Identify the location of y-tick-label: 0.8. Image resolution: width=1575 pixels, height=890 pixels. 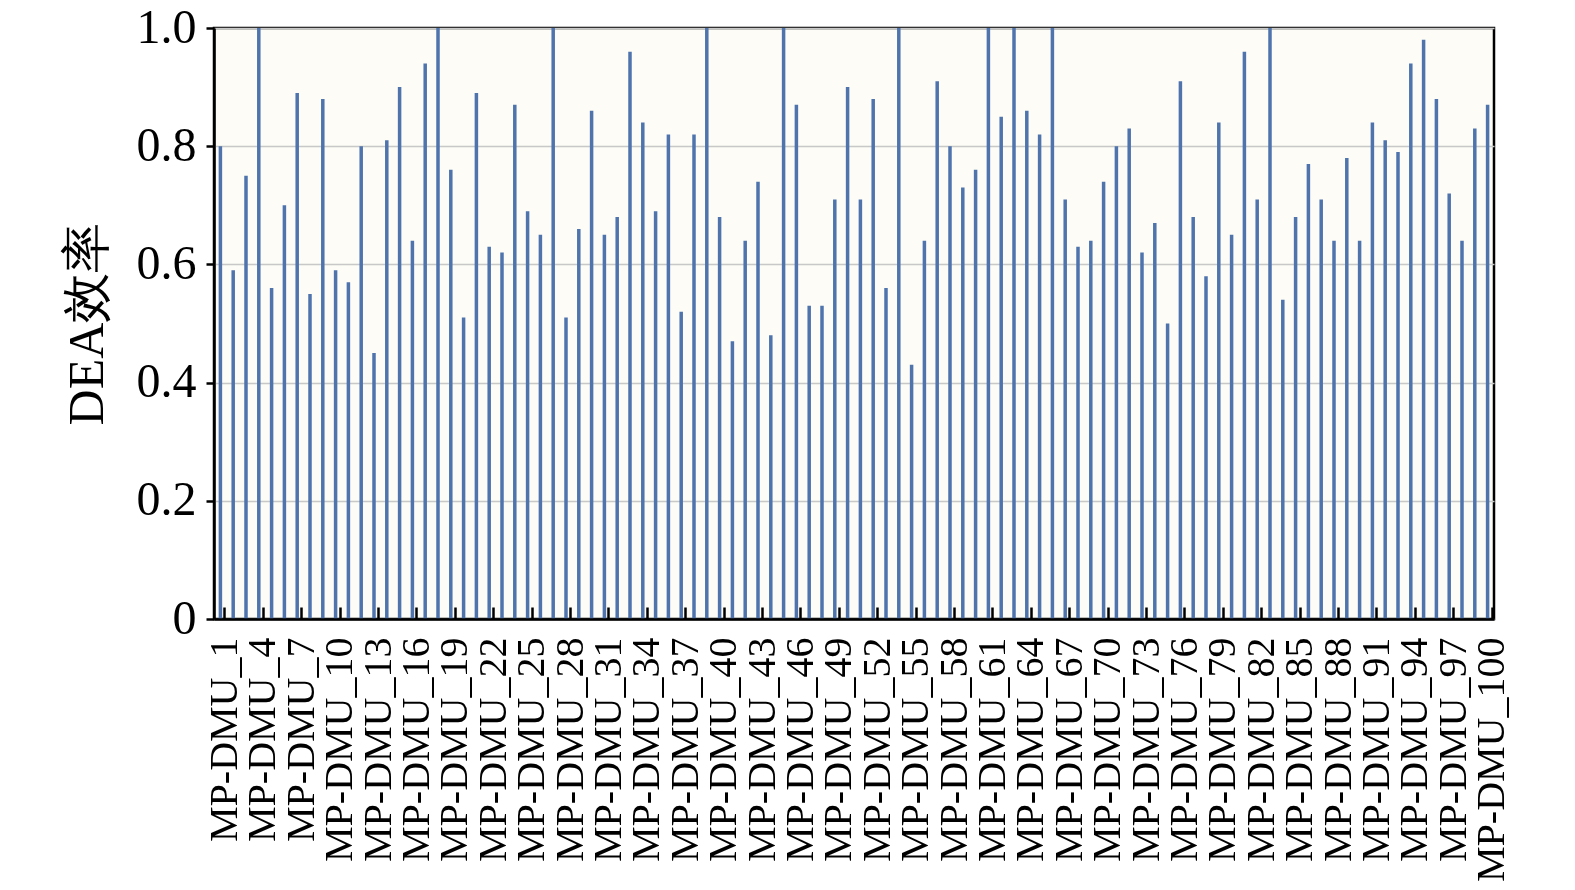
(166, 144).